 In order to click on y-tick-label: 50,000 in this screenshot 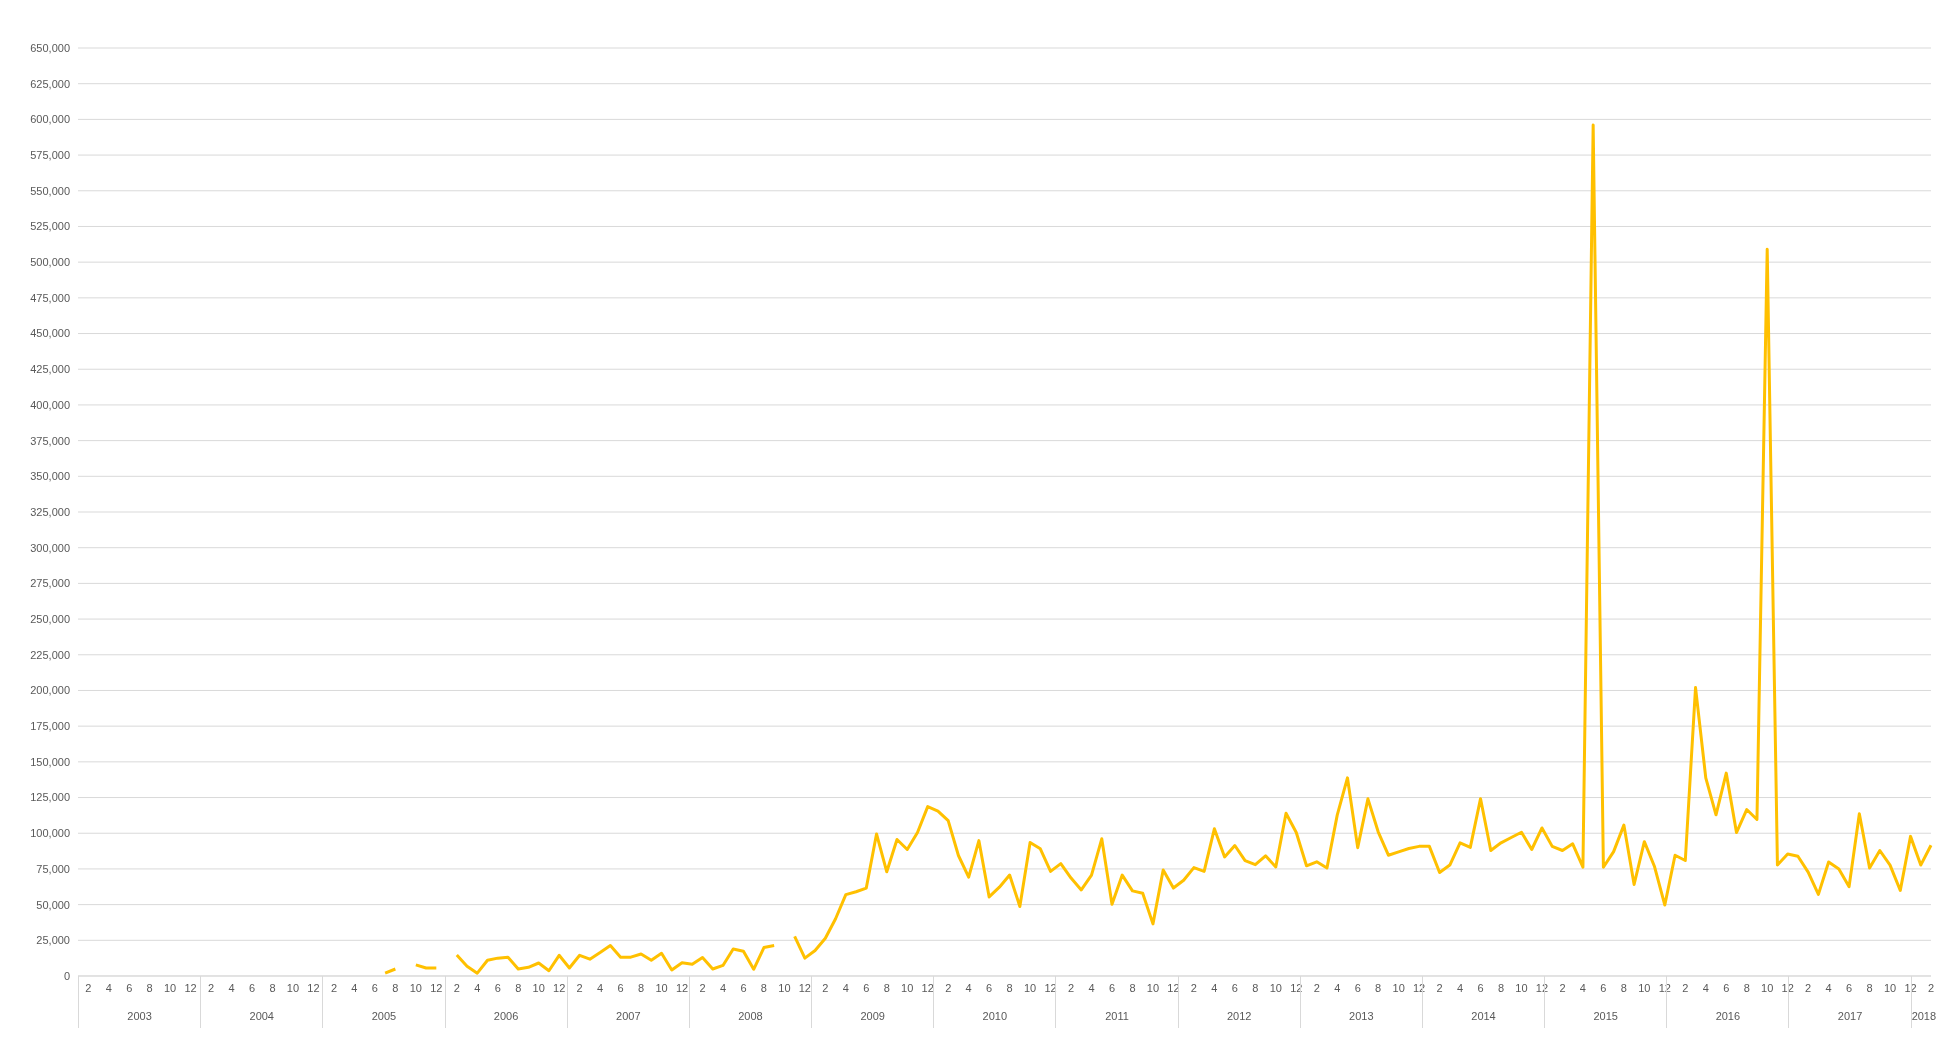, I will do `click(53, 904)`.